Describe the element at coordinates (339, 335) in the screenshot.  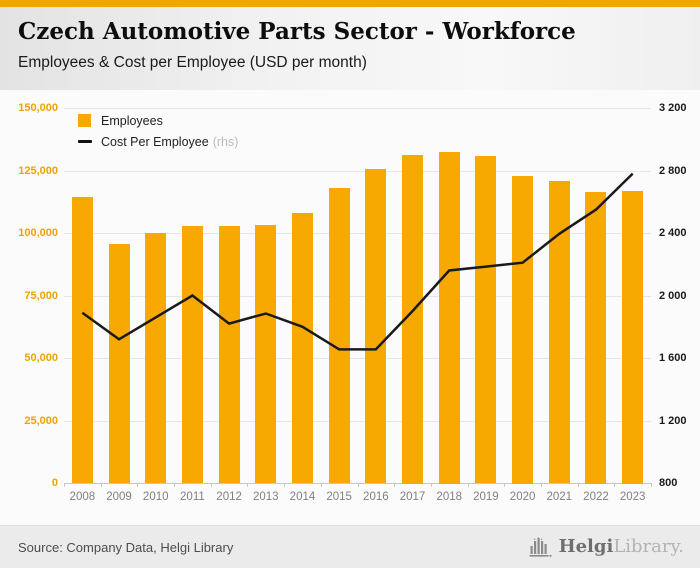
I see `employees-bar-2015` at that location.